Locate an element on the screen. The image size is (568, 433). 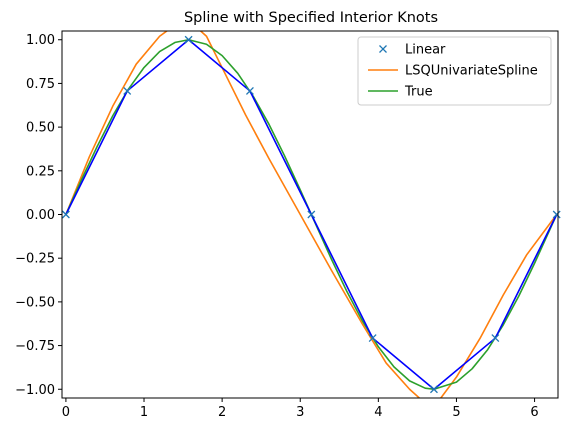
y-tick-label: 1.00 is located at coordinates (40, 40).